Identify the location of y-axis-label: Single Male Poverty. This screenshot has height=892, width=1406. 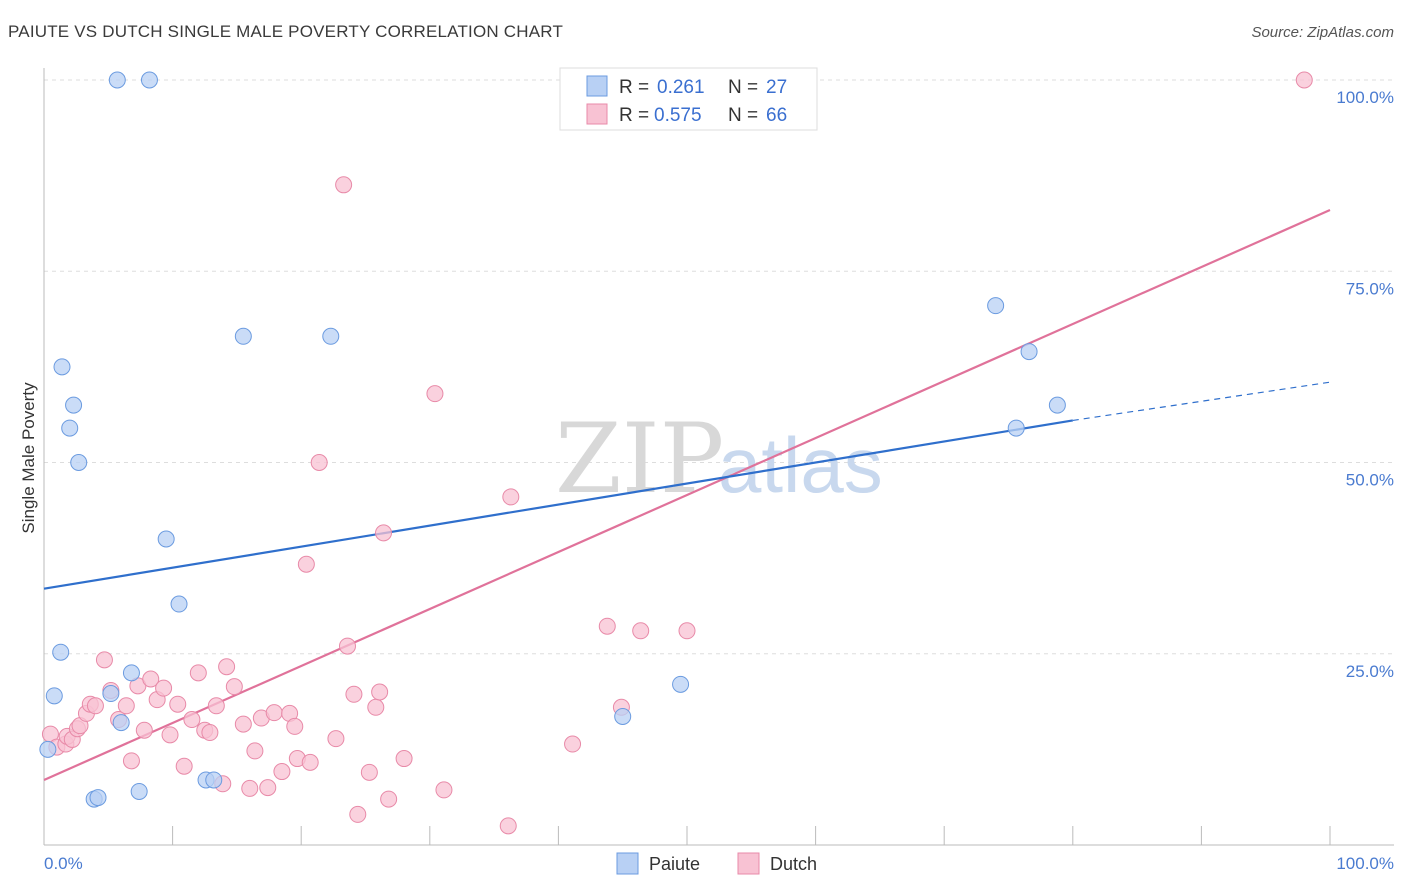
(28, 458).